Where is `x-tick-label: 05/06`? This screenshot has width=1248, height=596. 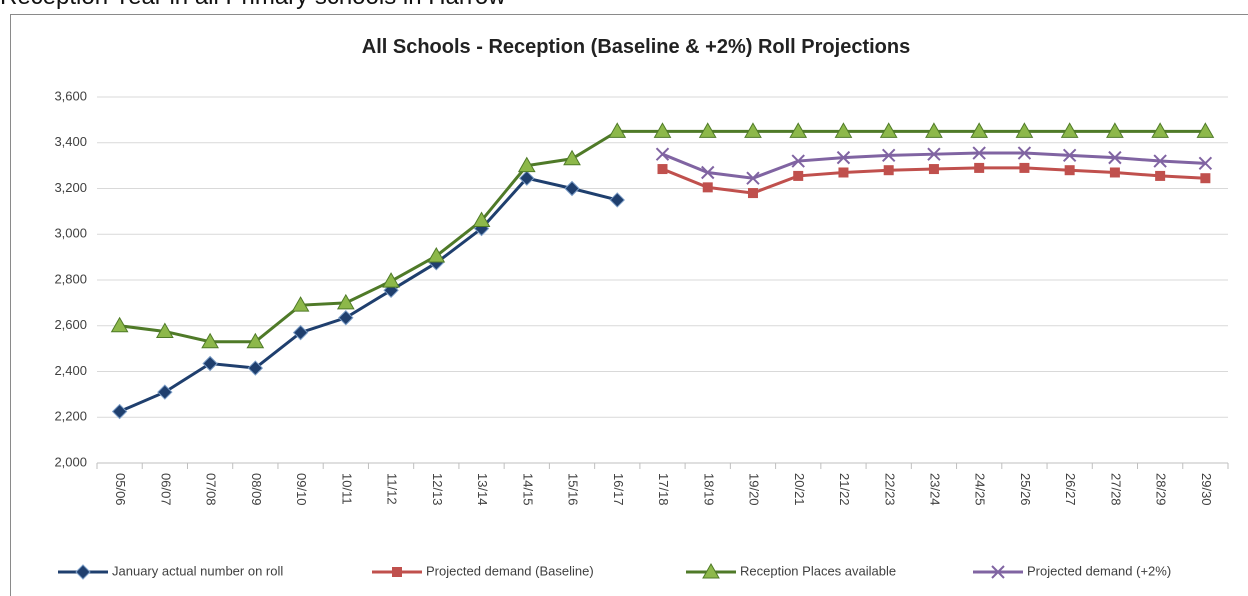
x-tick-label: 05/06 is located at coordinates (120, 489).